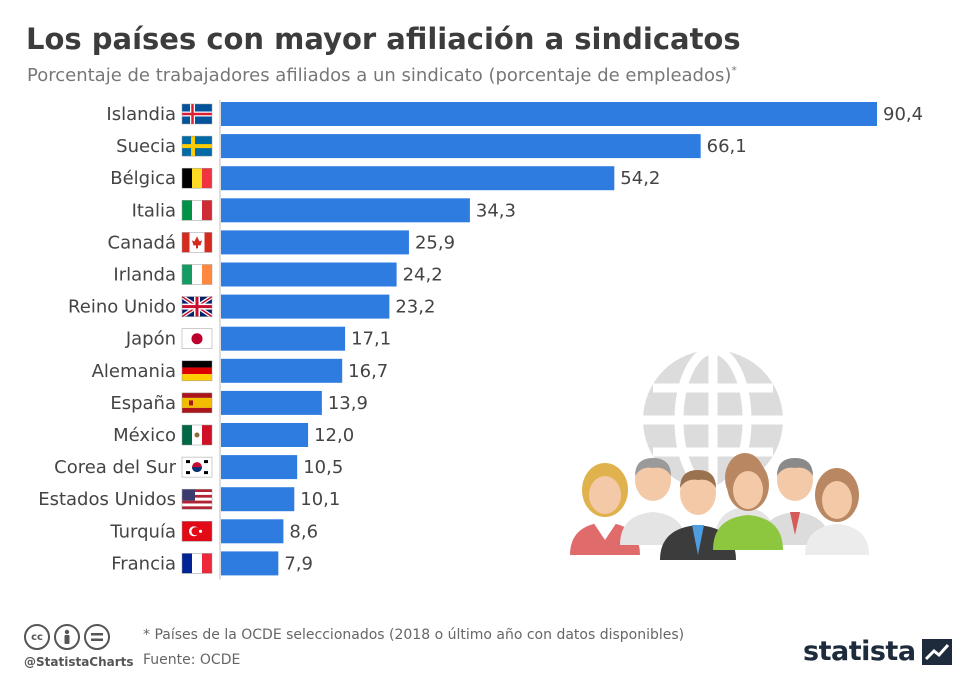 Image resolution: width=960 pixels, height=684 pixels. Describe the element at coordinates (197, 338) in the screenshot. I see `flag-japan-icon` at that location.